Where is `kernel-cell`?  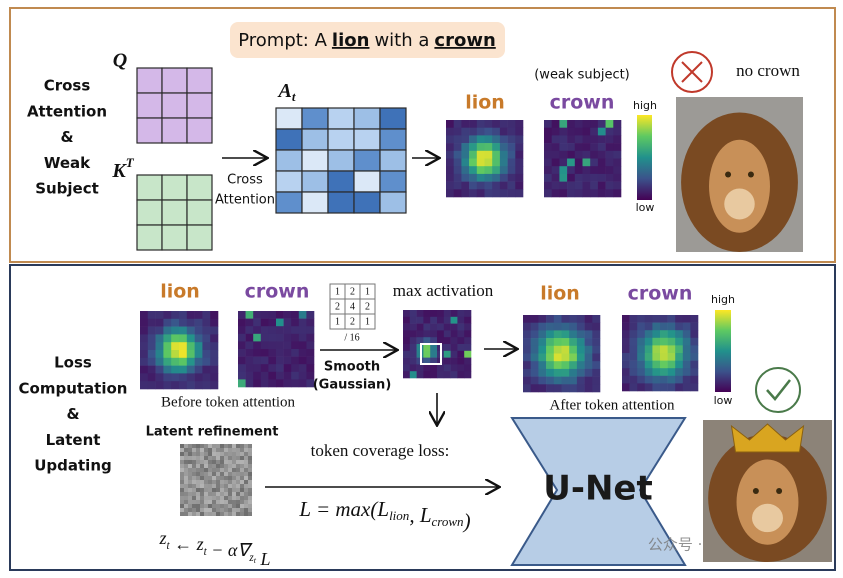 kernel-cell is located at coordinates (367, 321).